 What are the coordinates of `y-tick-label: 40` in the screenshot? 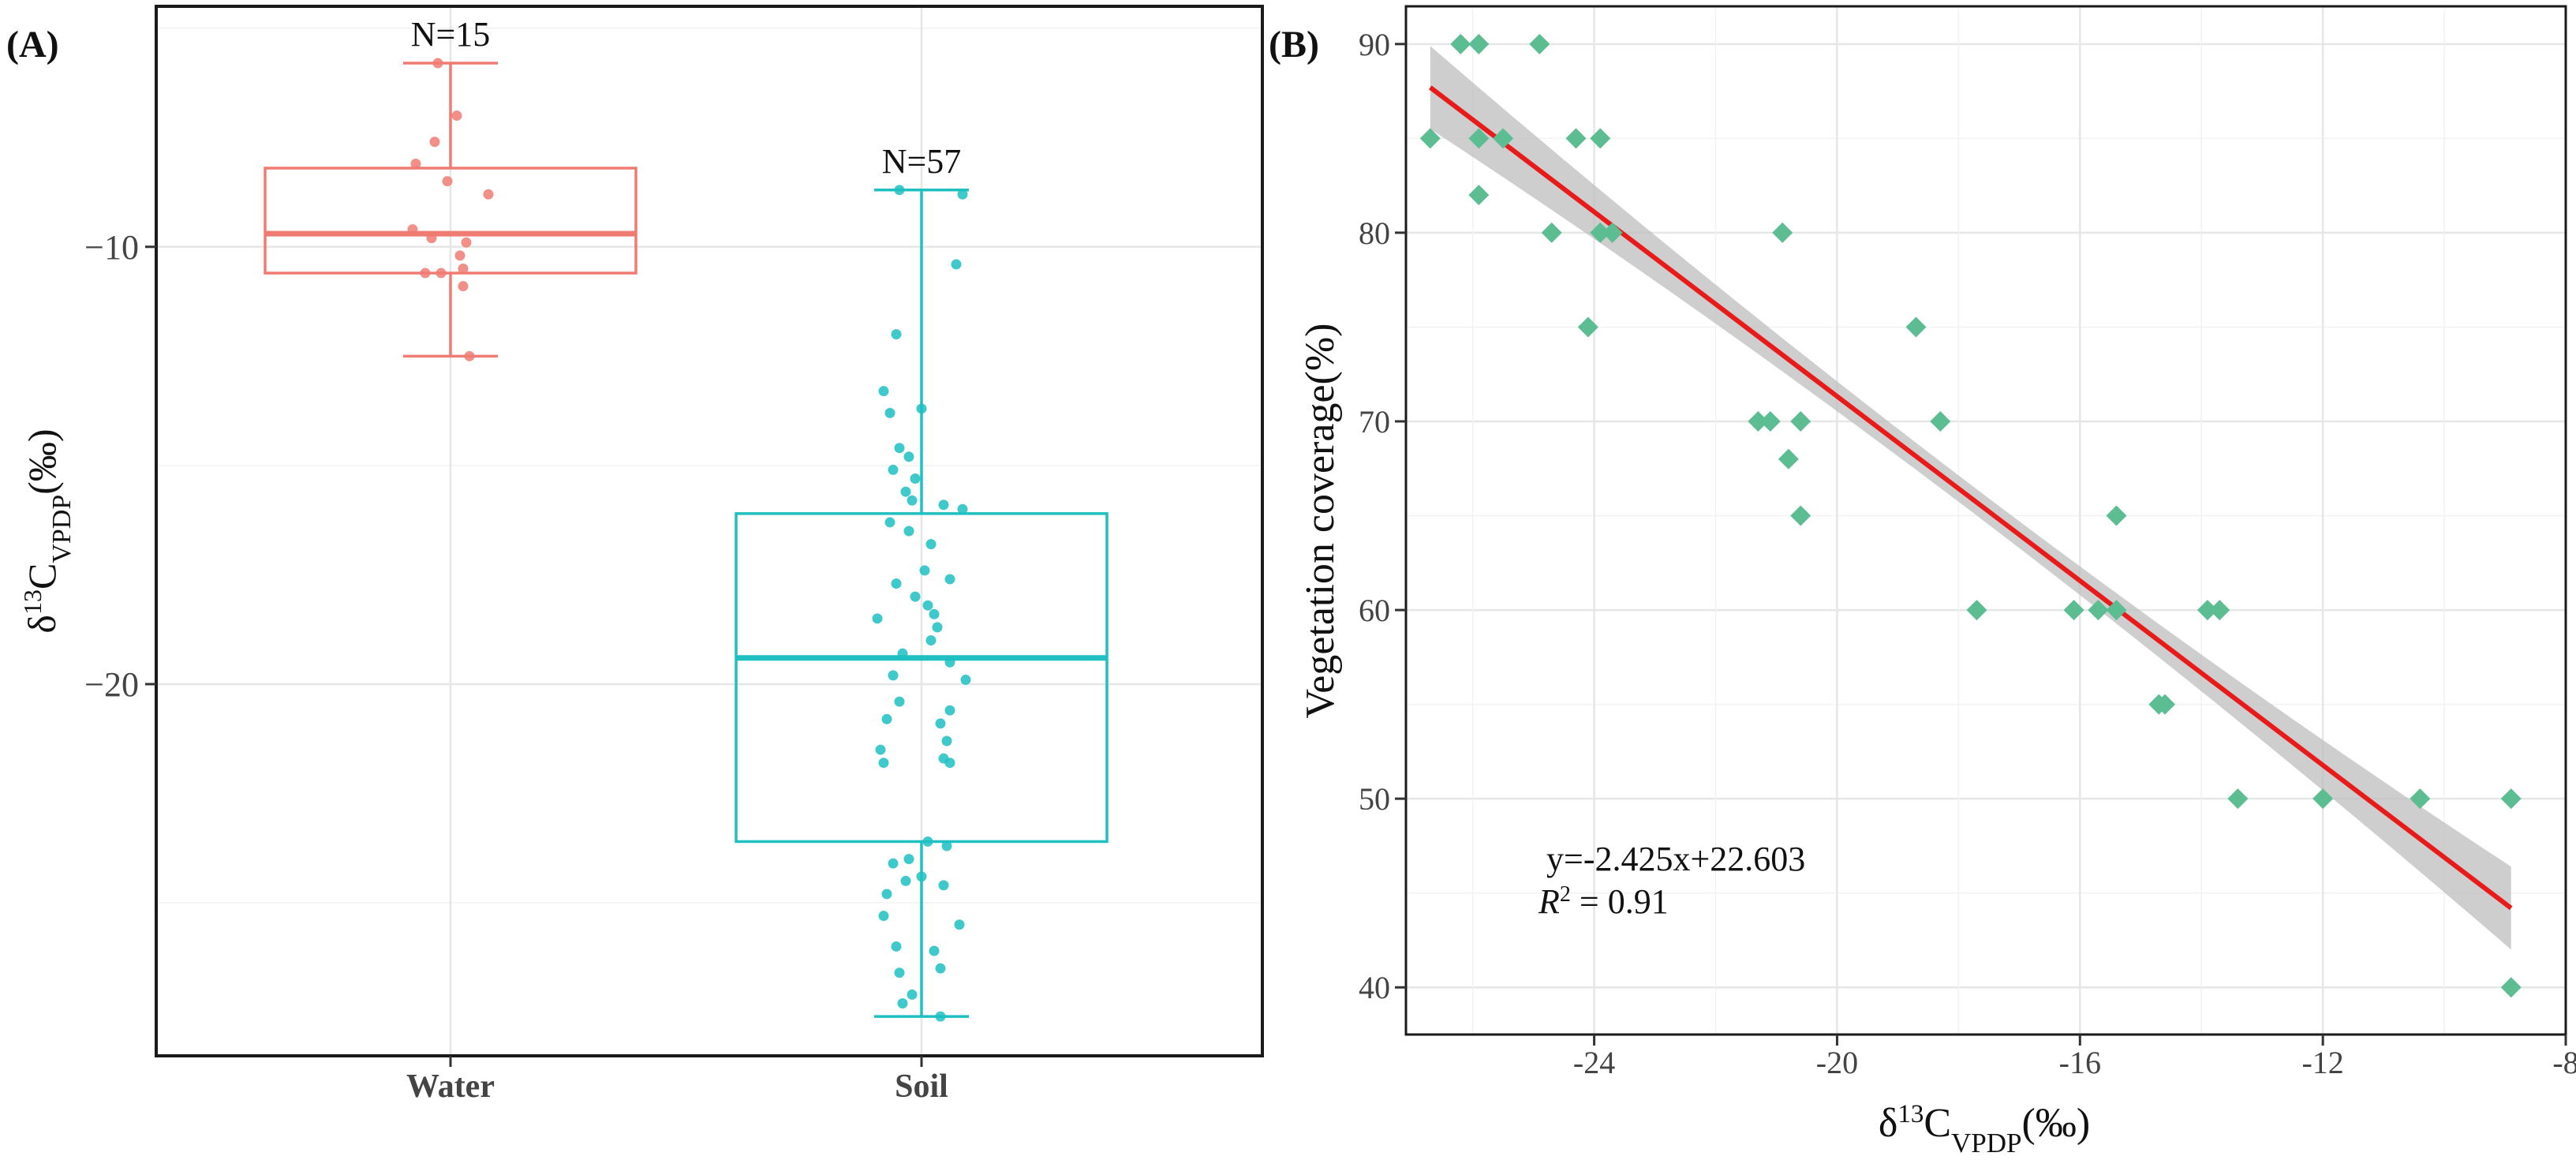 It's located at (1374, 987).